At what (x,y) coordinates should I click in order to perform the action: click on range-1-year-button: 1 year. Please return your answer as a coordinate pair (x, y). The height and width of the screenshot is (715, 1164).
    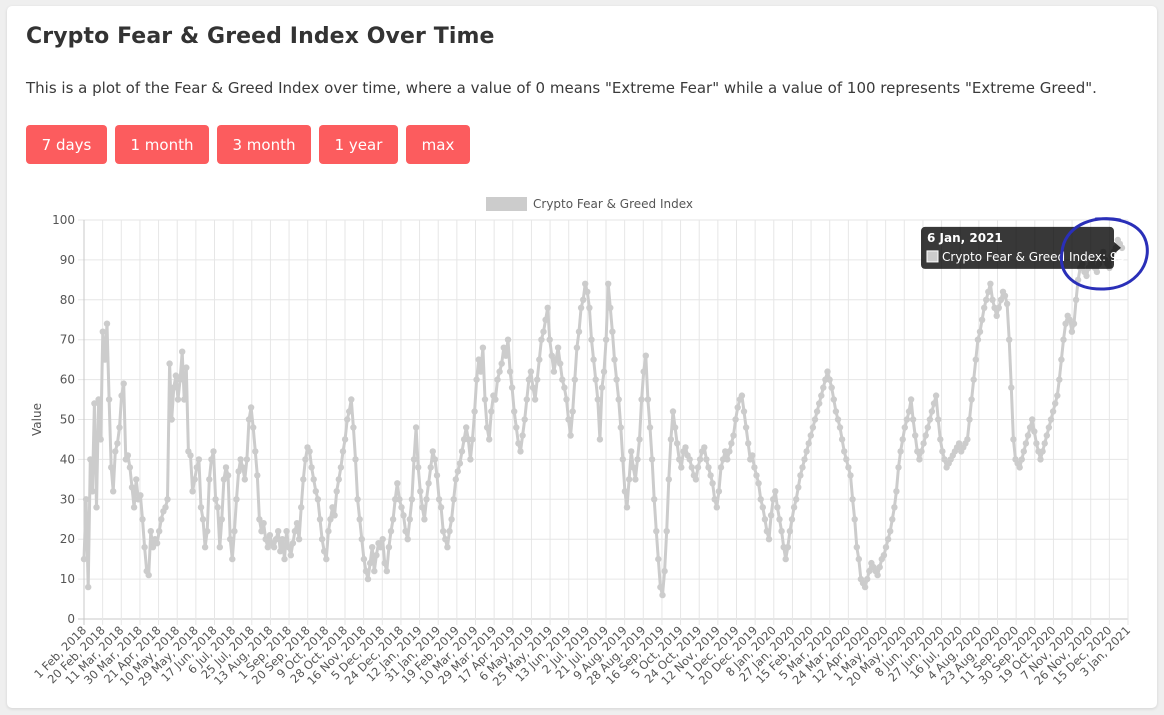
    Looking at the image, I should click on (358, 144).